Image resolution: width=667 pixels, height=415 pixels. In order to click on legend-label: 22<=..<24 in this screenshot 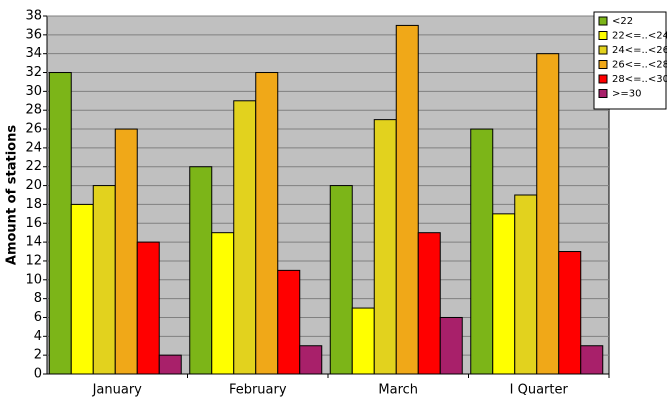, I will do `click(639, 36)`.